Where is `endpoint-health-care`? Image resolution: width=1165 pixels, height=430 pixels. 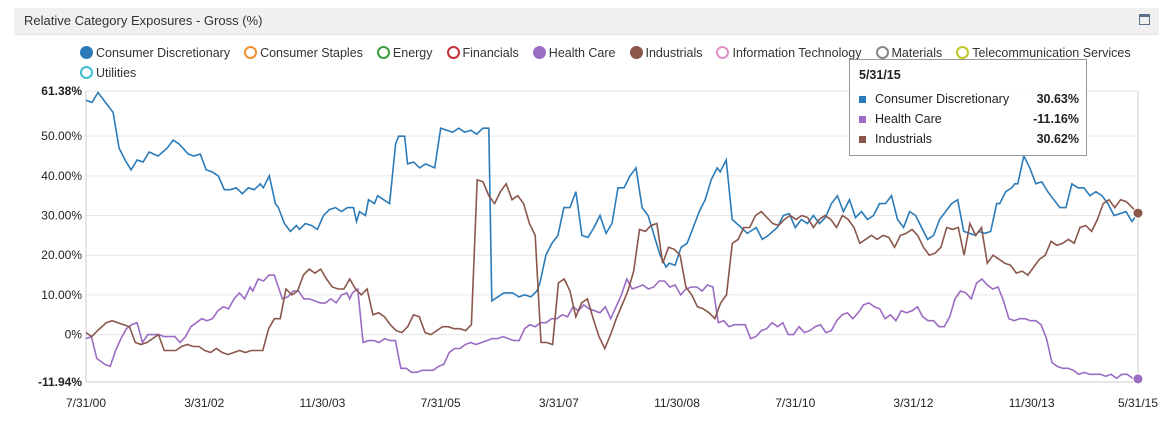 endpoint-health-care is located at coordinates (1138, 379).